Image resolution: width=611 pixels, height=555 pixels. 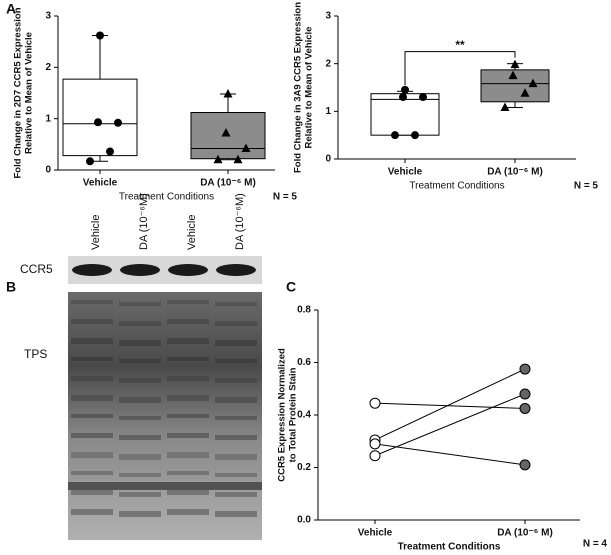 What do you see at coordinates (304, 415) in the screenshot?
I see `y-tick-label: 0.4` at bounding box center [304, 415].